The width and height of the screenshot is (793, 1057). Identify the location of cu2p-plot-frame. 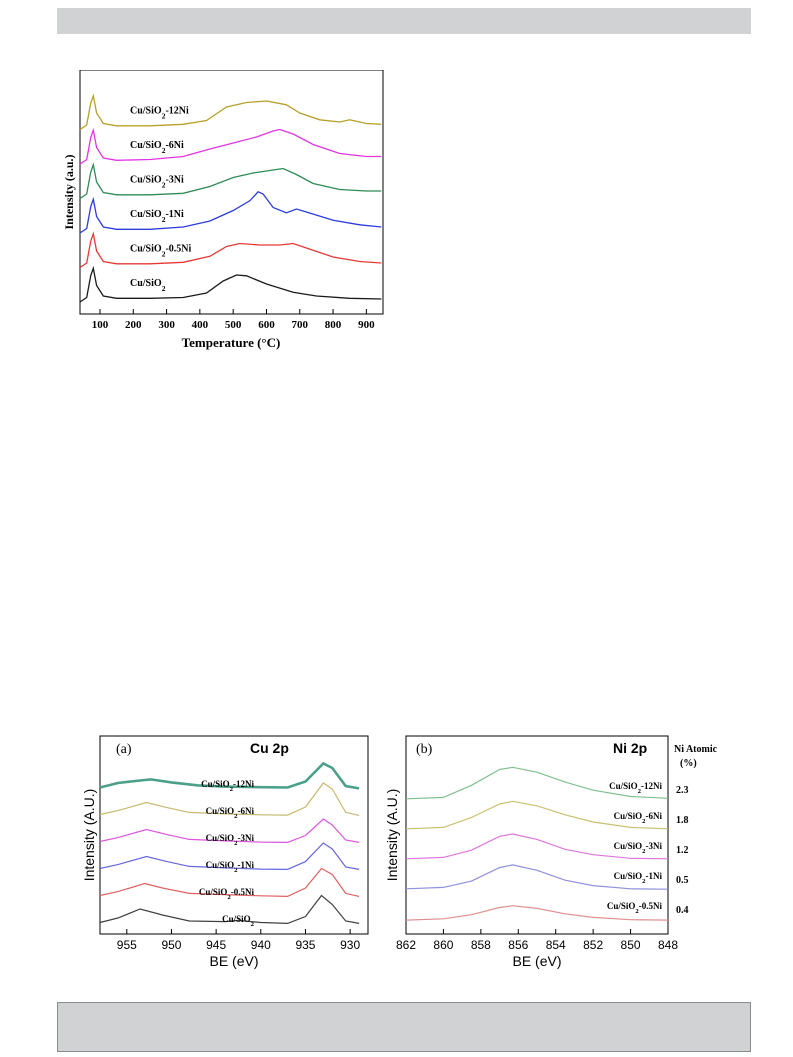
(234, 835).